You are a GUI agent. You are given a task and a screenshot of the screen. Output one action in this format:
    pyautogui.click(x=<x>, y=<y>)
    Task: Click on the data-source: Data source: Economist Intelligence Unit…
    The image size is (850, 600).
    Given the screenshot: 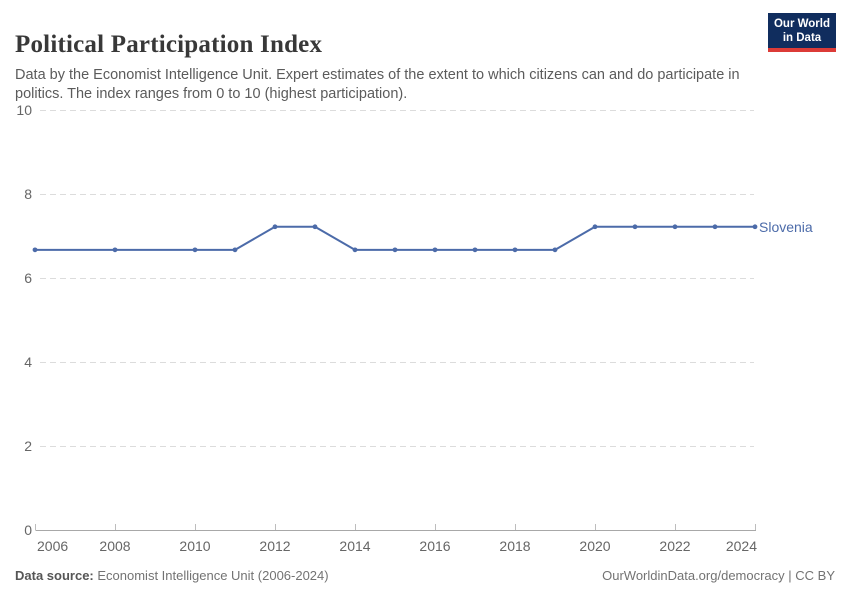 What is the action you would take?
    pyautogui.click(x=172, y=575)
    